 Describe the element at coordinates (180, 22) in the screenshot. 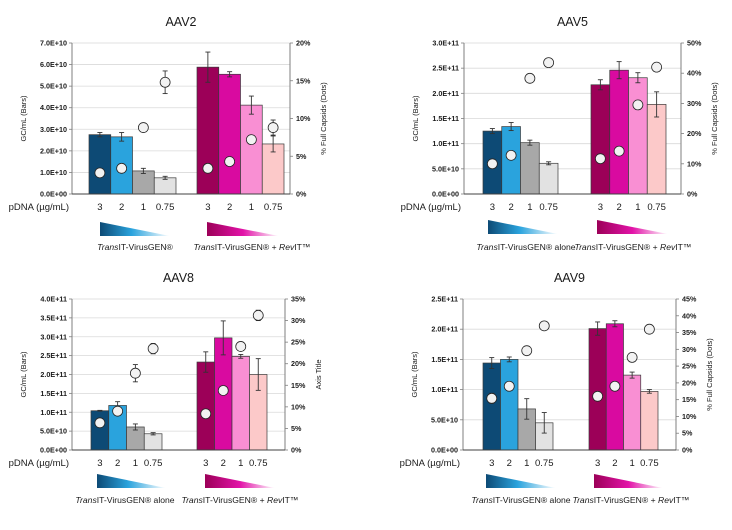

I see `chart-title: AAV2` at that location.